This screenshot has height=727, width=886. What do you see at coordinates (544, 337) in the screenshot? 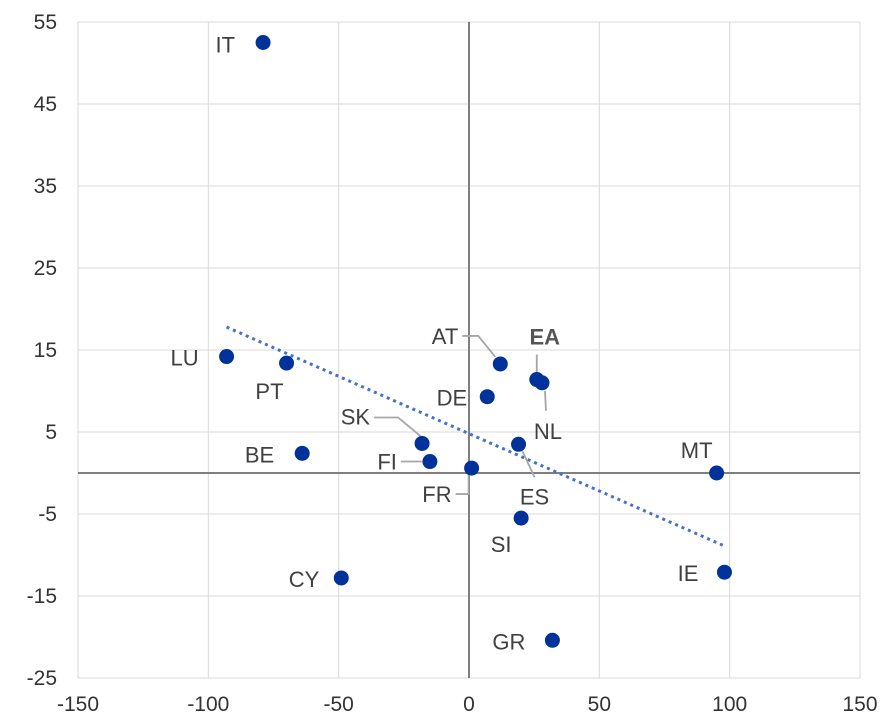
I see `point-label-ea: EA` at bounding box center [544, 337].